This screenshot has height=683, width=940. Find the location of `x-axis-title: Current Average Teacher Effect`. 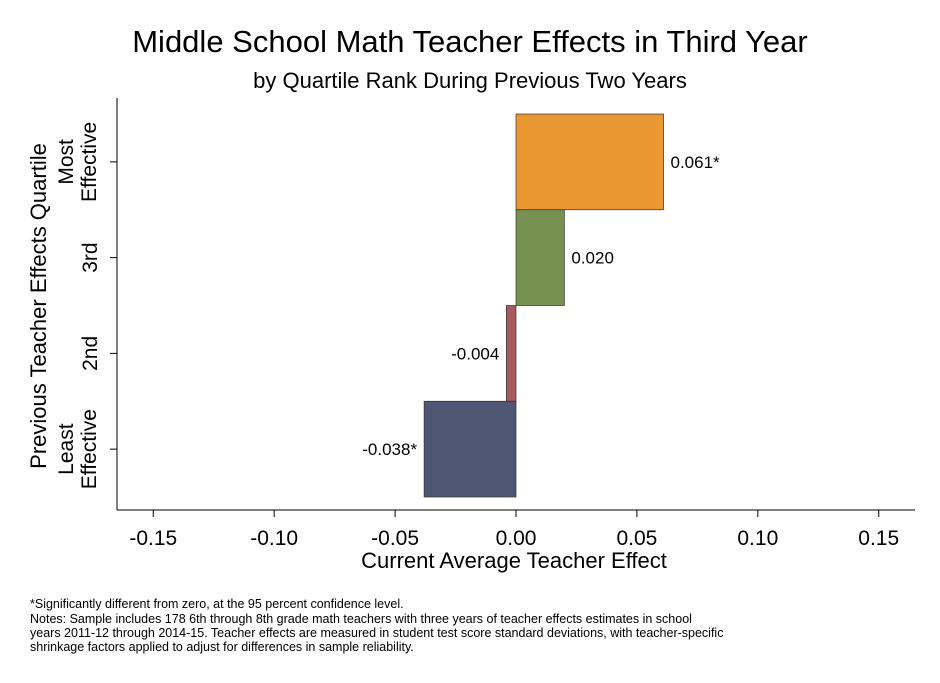

x-axis-title: Current Average Teacher Effect is located at coordinates (514, 560).